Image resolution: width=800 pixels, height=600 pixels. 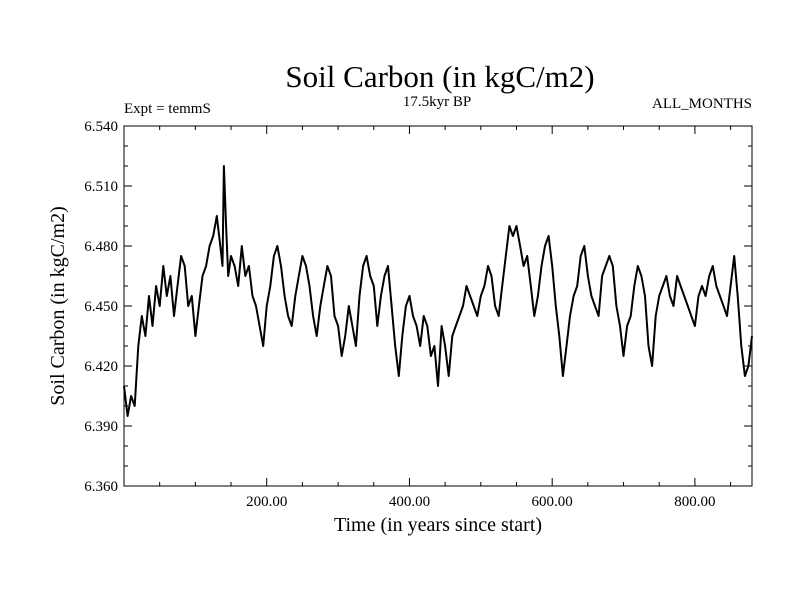 What do you see at coordinates (101, 487) in the screenshot?
I see `y-tick-label: 6.360` at bounding box center [101, 487].